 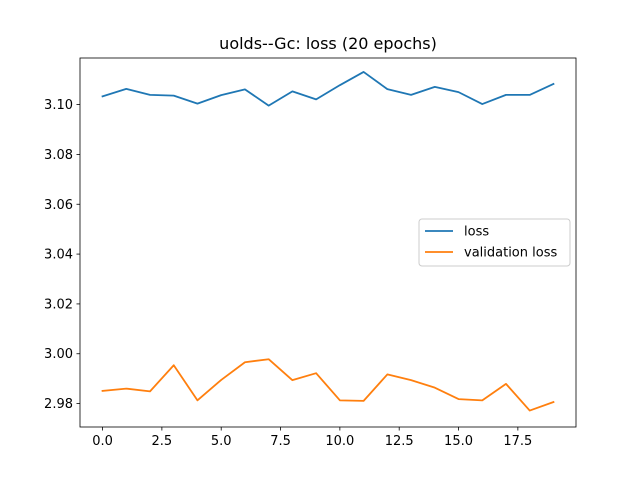 What do you see at coordinates (221, 441) in the screenshot?
I see `x-tick-label: 5.0` at bounding box center [221, 441].